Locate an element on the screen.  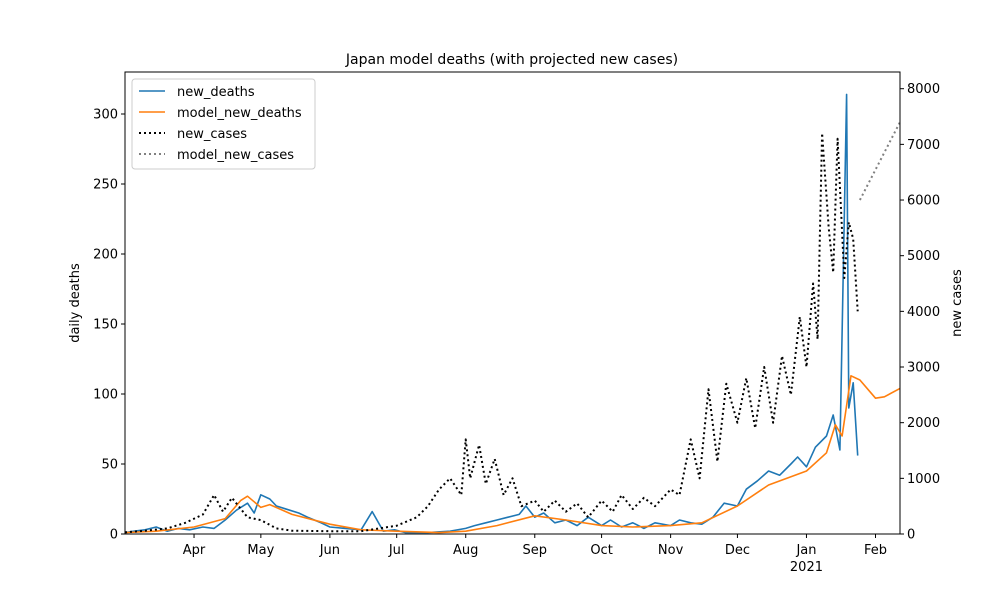
legend-label-model-new-cases: model_new_cases is located at coordinates (235, 155).